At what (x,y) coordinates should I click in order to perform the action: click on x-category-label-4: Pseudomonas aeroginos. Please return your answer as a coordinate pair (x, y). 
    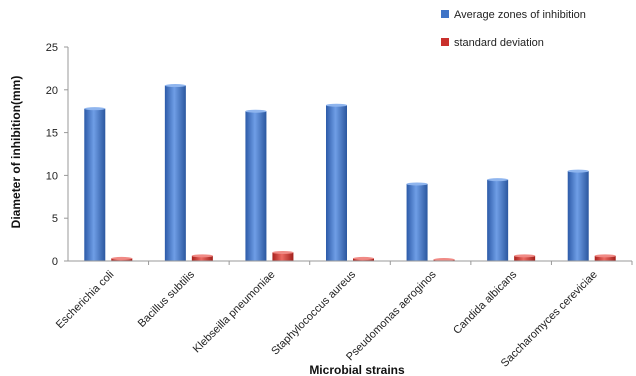
    Looking at the image, I should click on (391, 315).